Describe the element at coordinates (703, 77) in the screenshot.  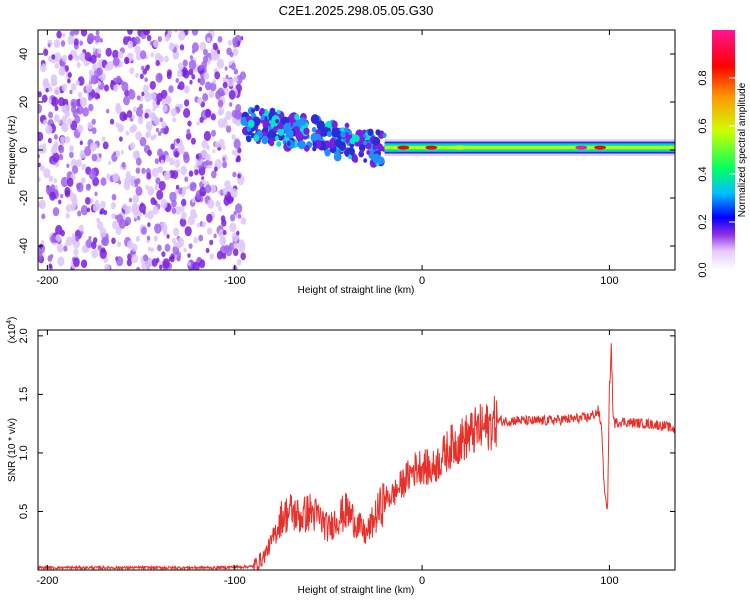
I see `colorbar-tick-label: 0.8` at that location.